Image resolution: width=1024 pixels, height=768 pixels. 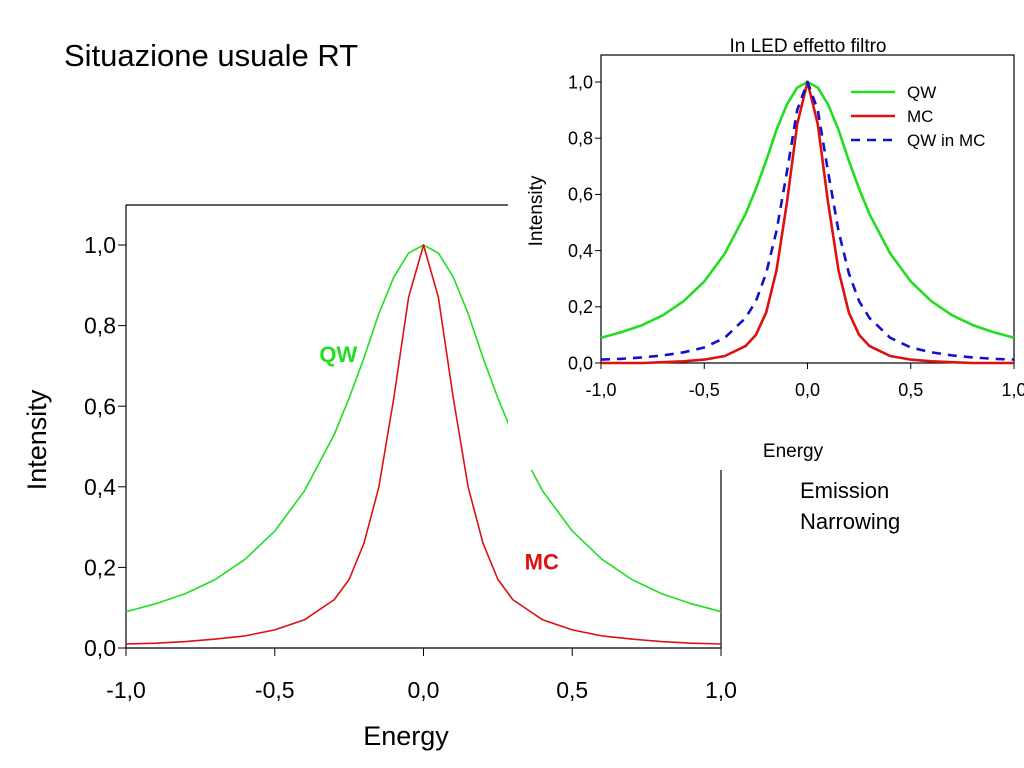 I want to click on legend-label-qw: QW, so click(x=921, y=92).